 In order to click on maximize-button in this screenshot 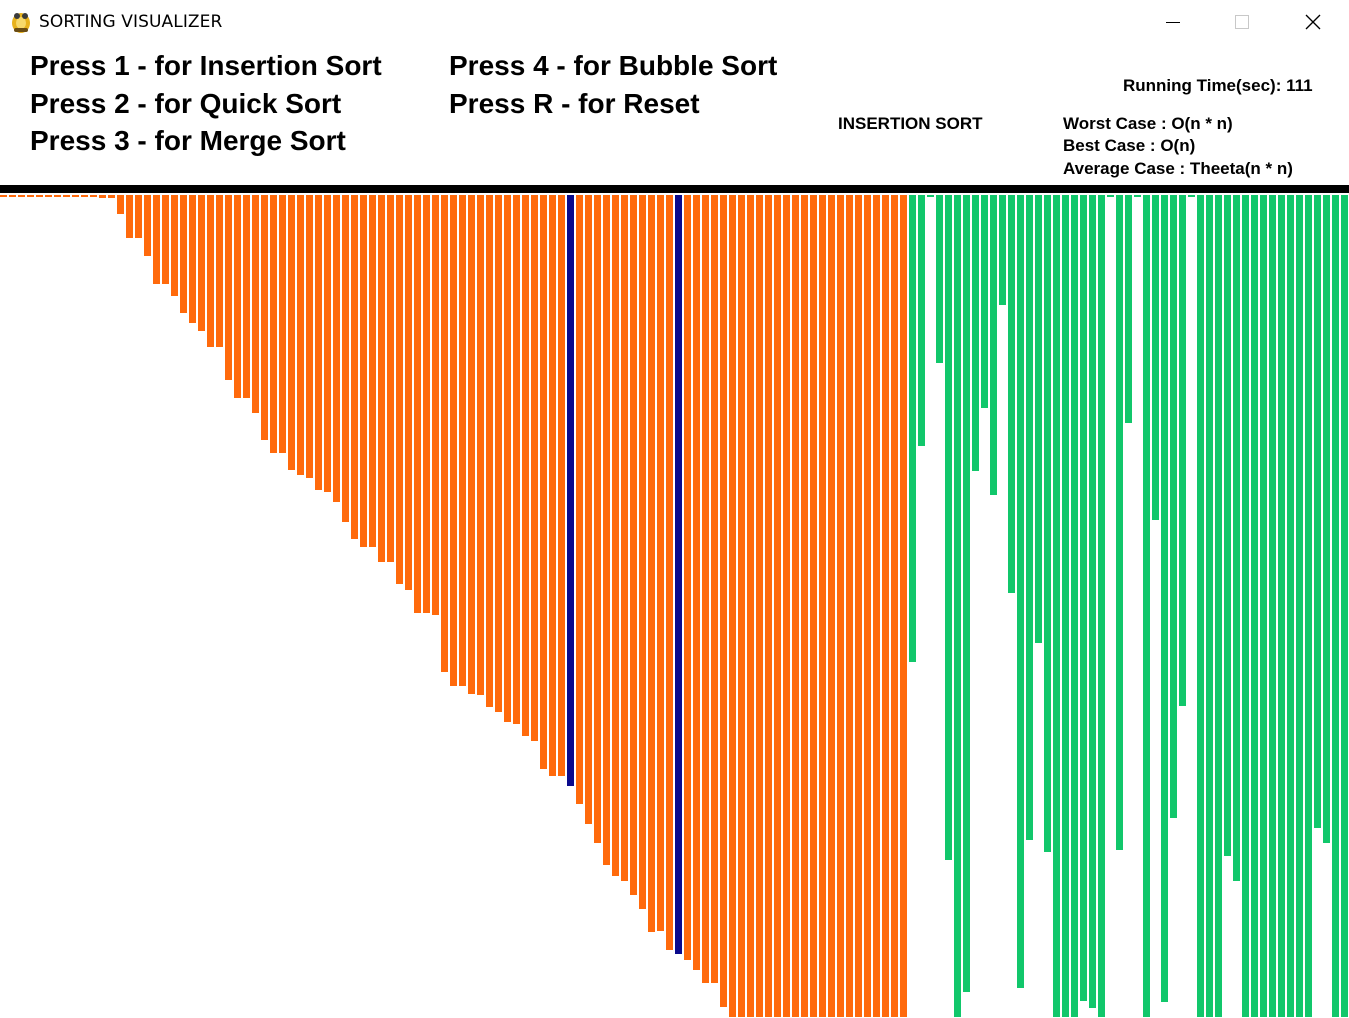, I will do `click(1242, 22)`.